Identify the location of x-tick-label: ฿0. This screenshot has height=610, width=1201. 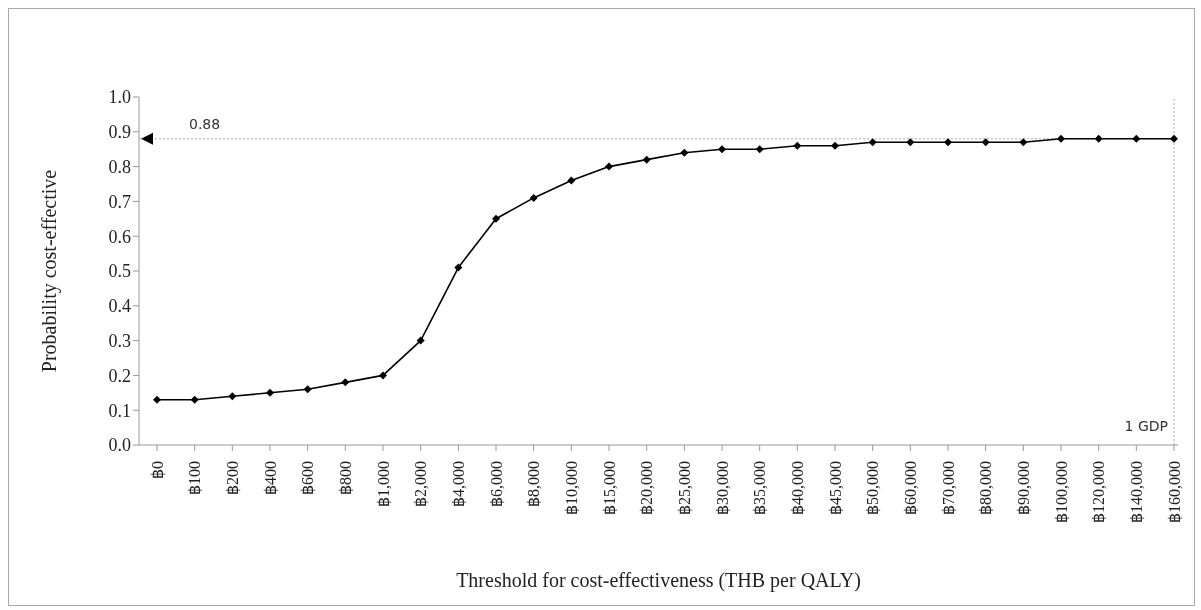
(157, 470).